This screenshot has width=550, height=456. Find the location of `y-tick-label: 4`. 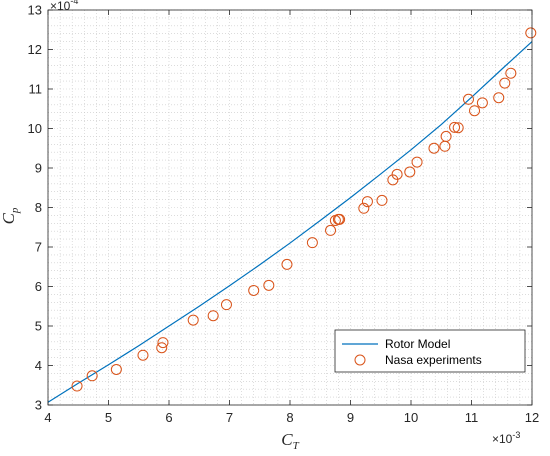

y-tick-label: 4 is located at coordinates (38, 365).